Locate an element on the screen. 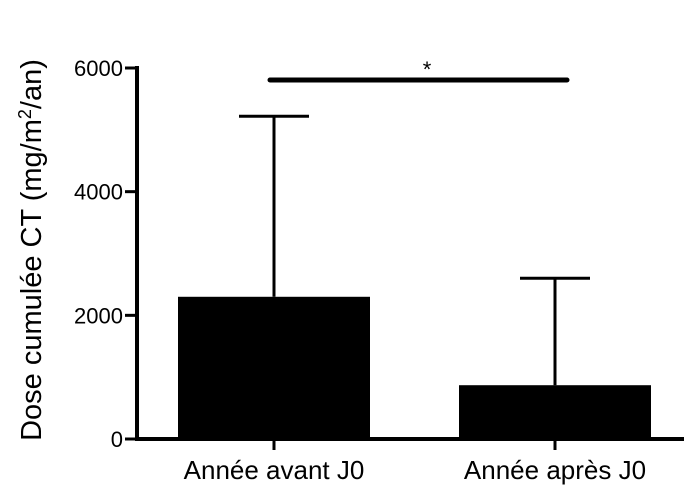 The image size is (686, 488). y-tick-label: 2000 is located at coordinates (98, 315).